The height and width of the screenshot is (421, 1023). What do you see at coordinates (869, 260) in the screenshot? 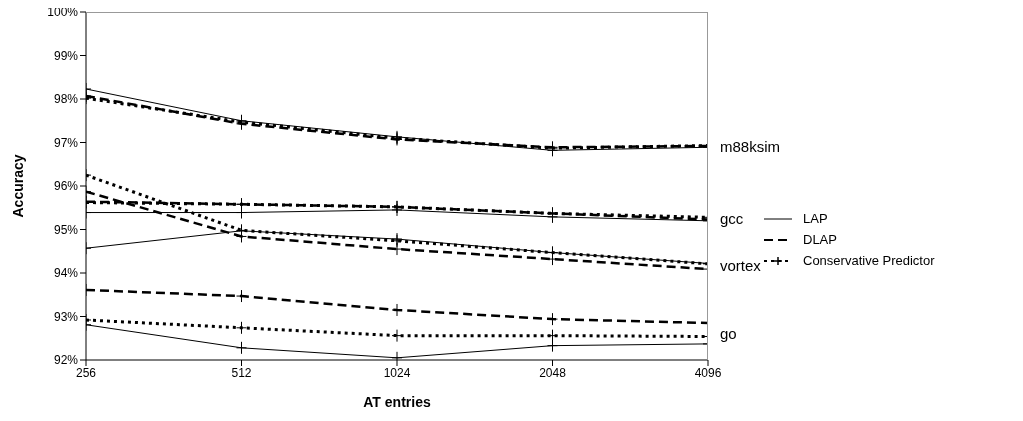
I see `legend-label: Conservative Predictor` at bounding box center [869, 260].